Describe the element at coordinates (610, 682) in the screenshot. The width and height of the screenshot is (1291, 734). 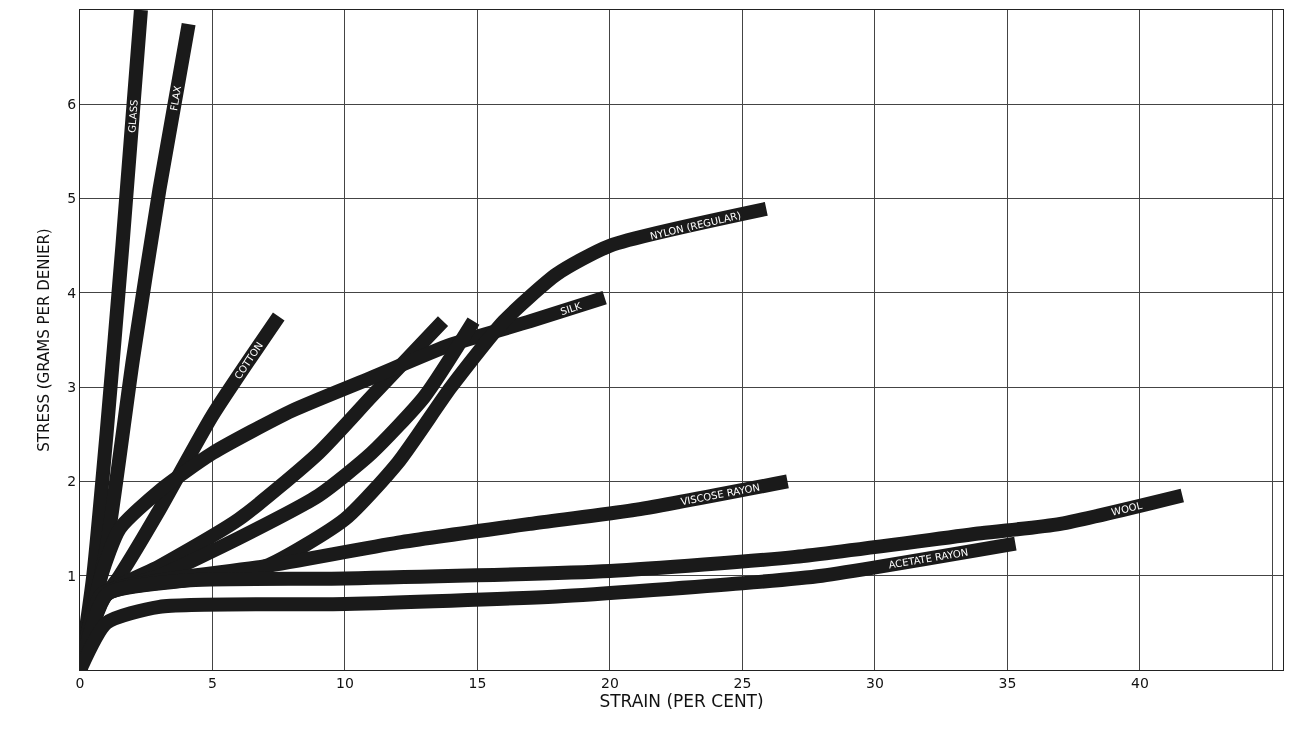
I see `x-tick-label: 20` at that location.